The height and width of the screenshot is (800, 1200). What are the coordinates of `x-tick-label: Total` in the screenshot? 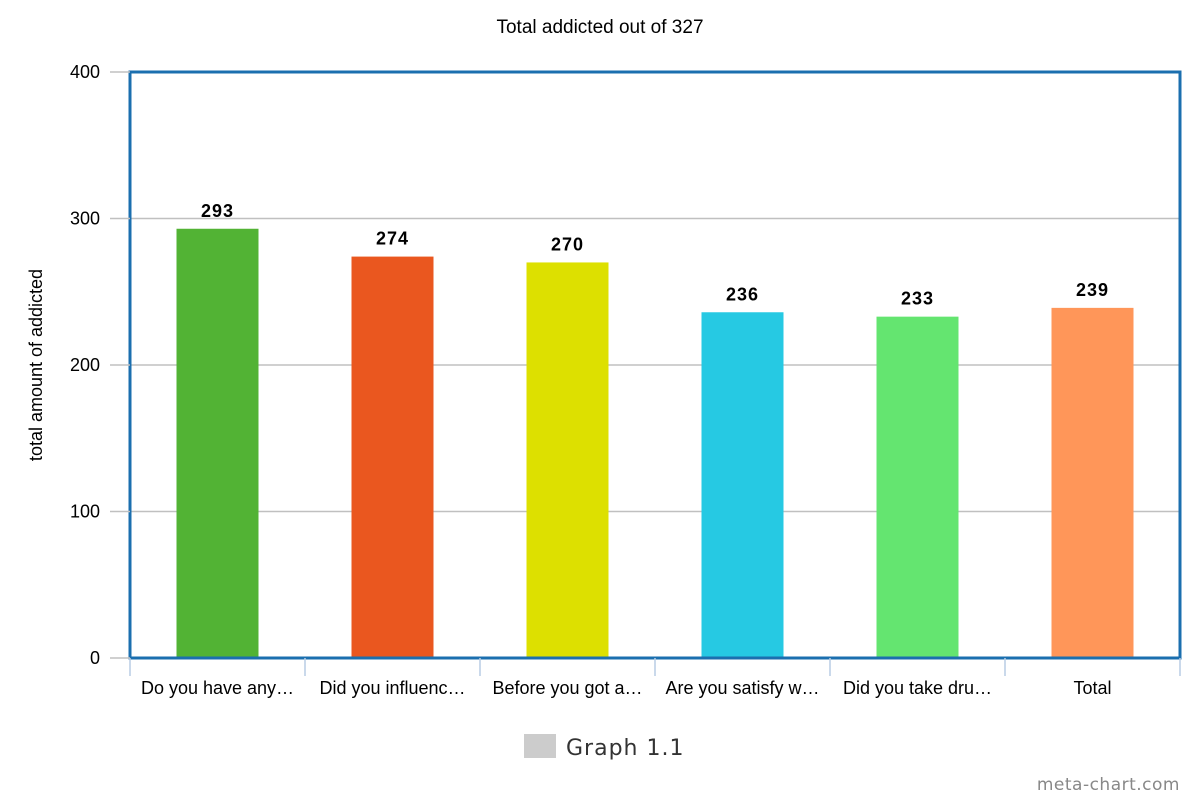 It's located at (1092, 688).